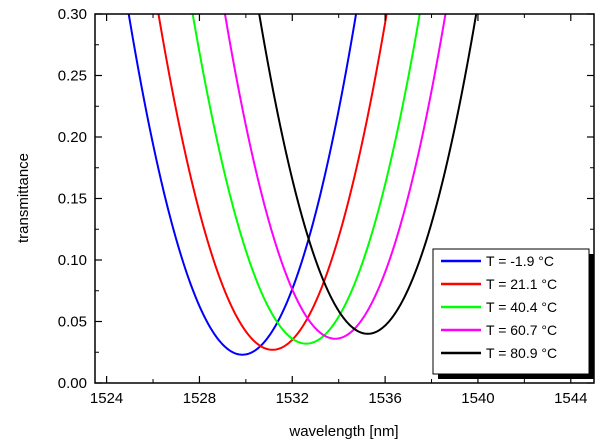 This screenshot has width=598, height=446. Describe the element at coordinates (521, 330) in the screenshot. I see `legend-label: T = 60.7 °C` at that location.